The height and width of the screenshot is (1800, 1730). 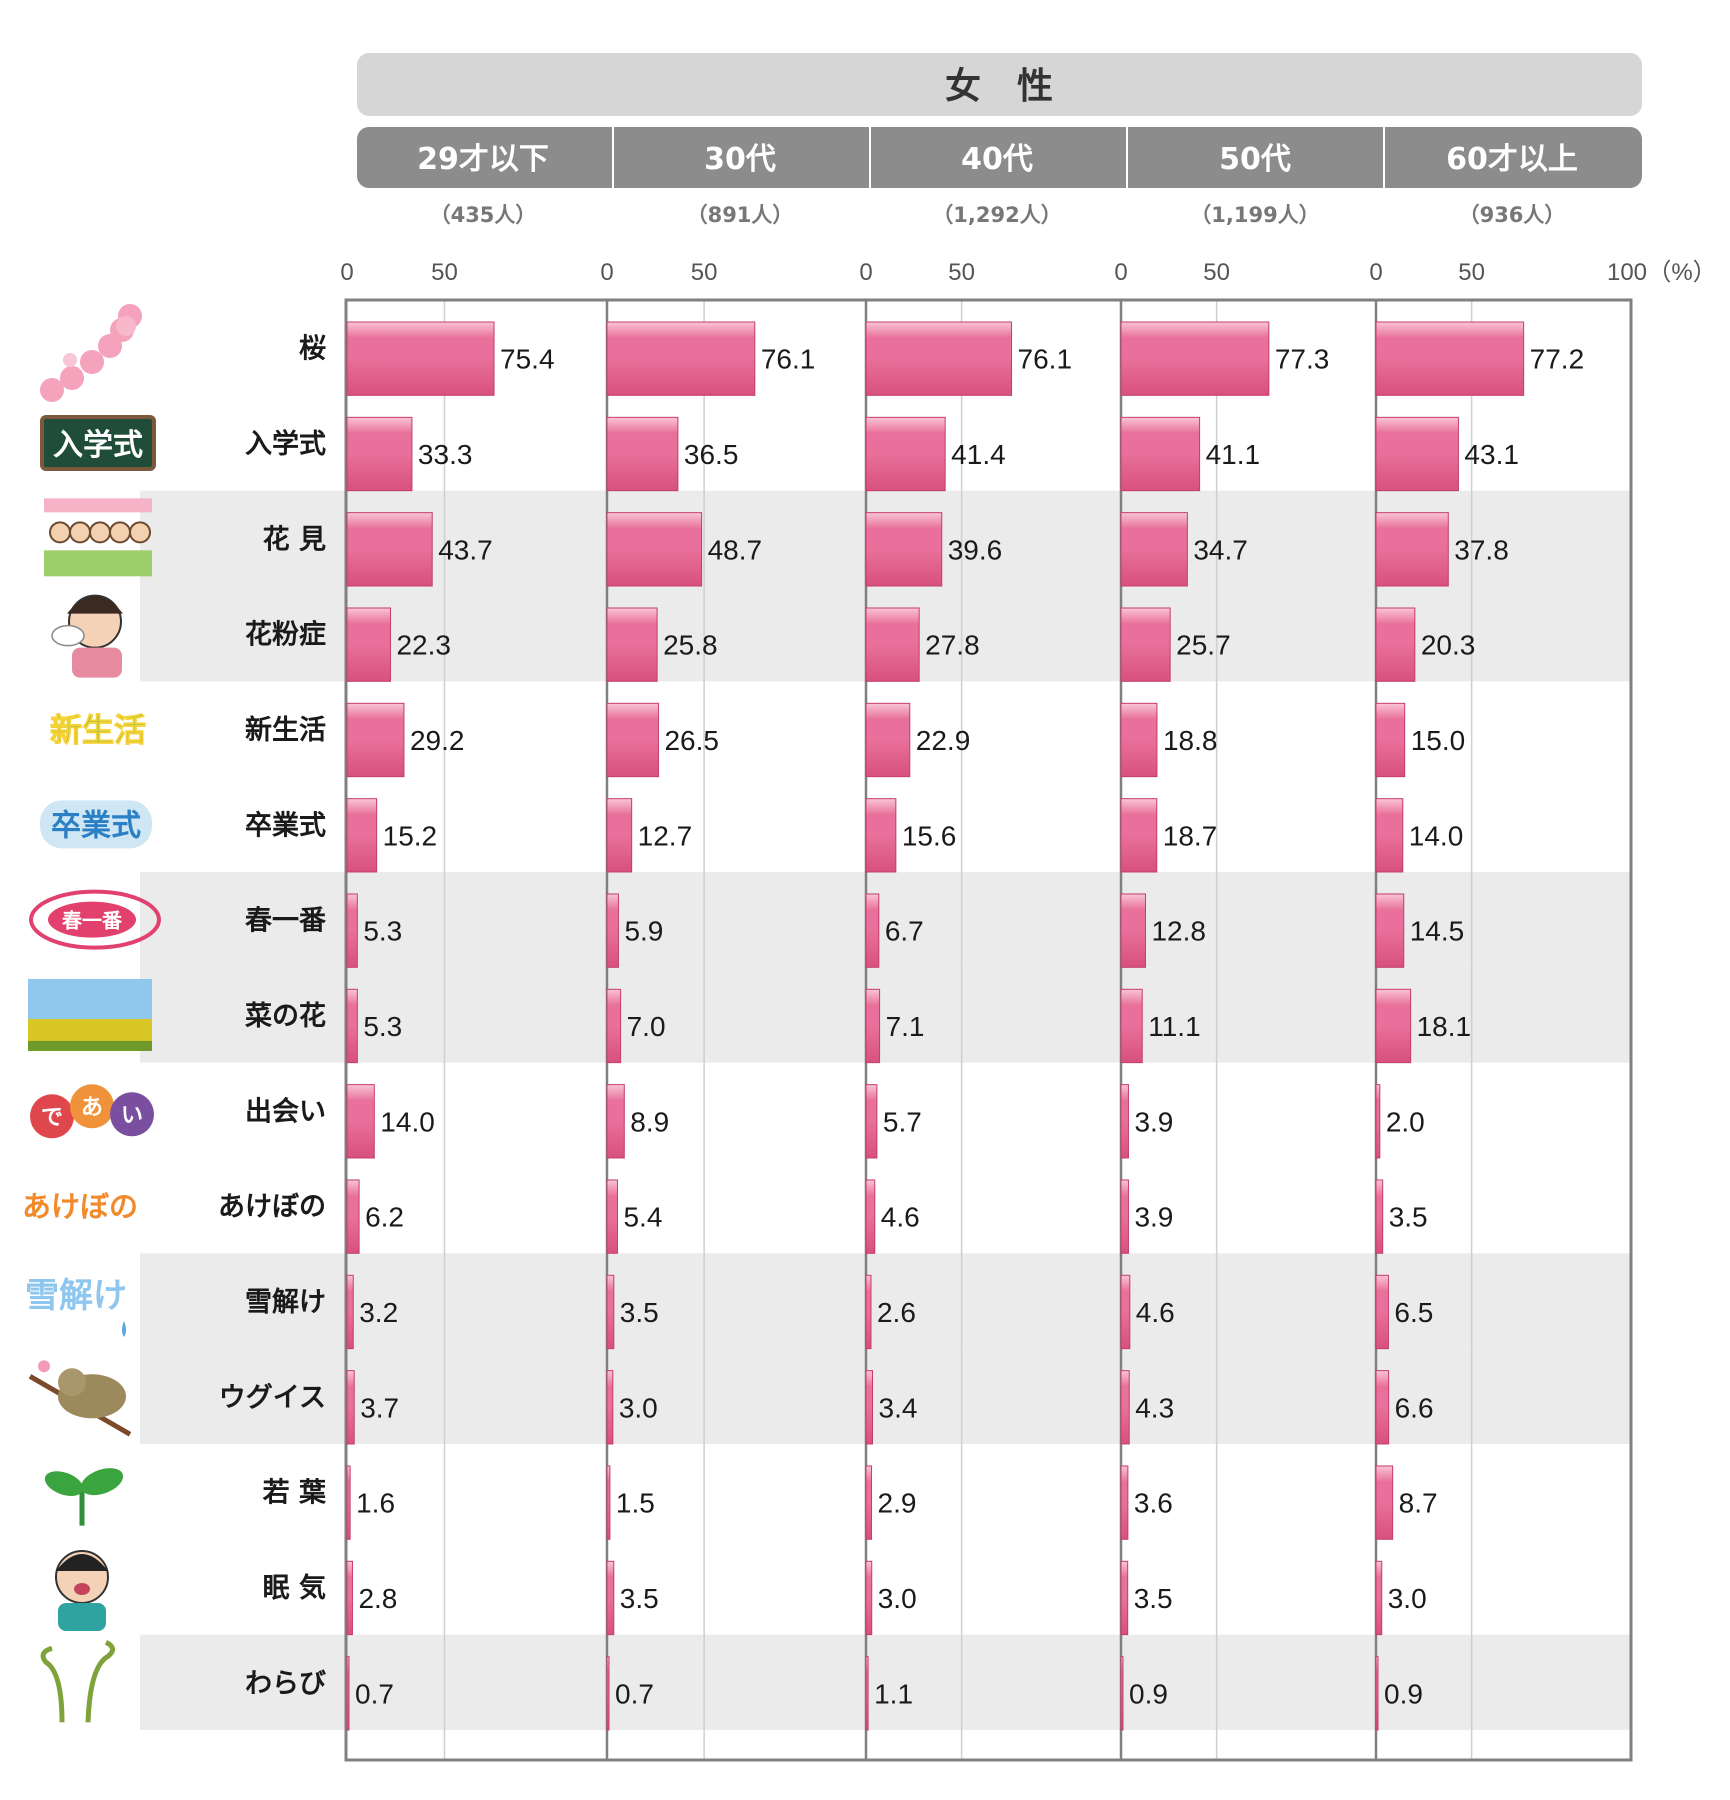 I want to click on category-icons: 入学式新生活卒業式春一番であいあけぼの雪解け, so click(x=91, y=1013).